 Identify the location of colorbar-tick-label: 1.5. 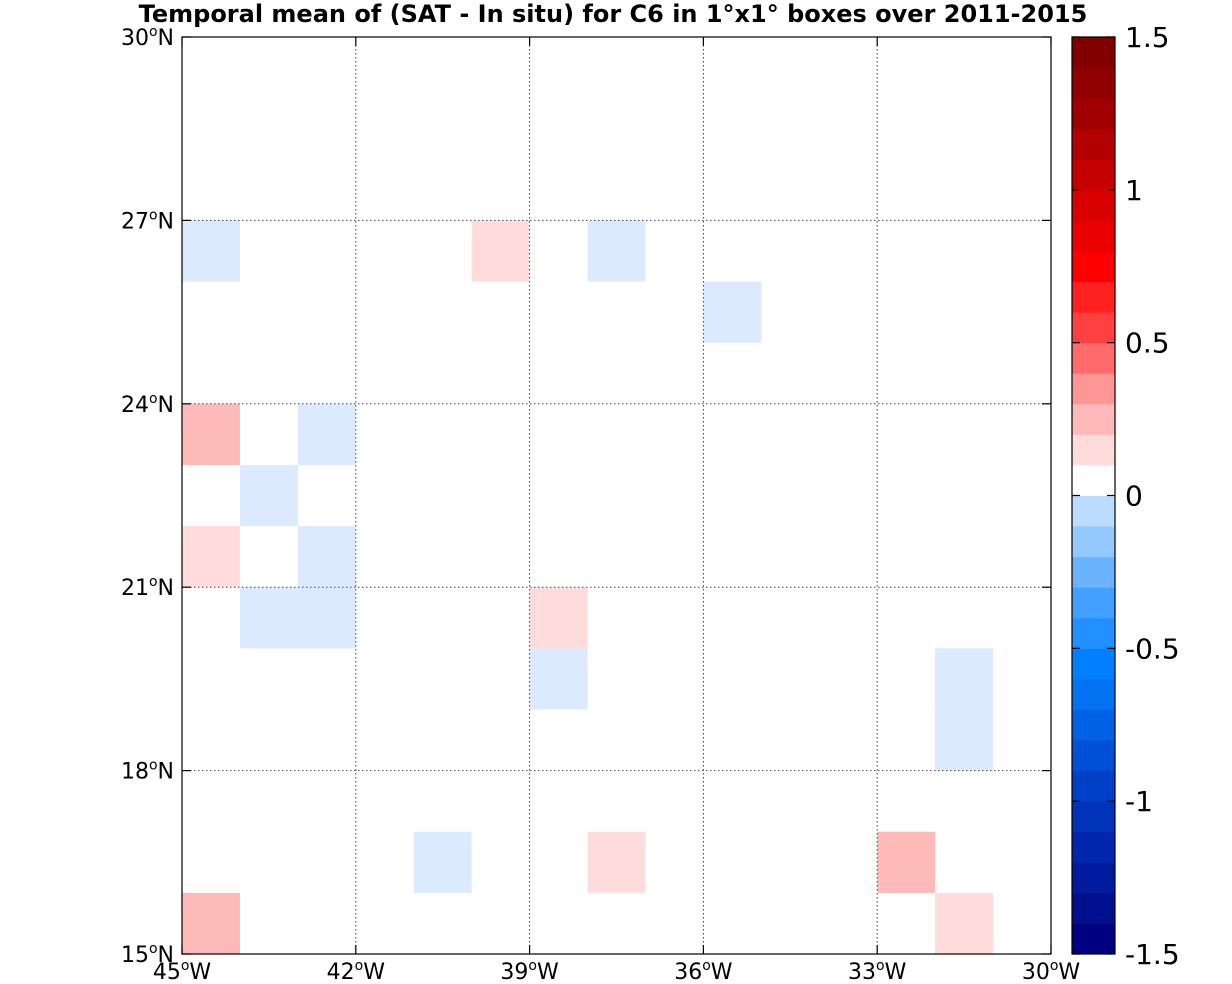
(1147, 37).